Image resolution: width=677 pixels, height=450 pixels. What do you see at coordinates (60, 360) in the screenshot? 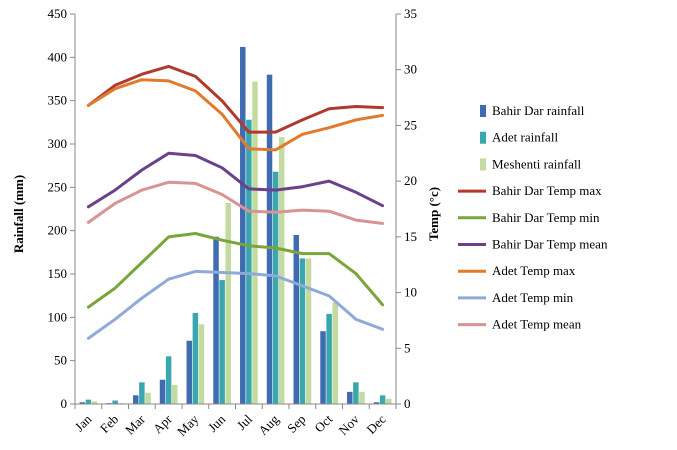
I see `y-tick-label: 50` at bounding box center [60, 360].